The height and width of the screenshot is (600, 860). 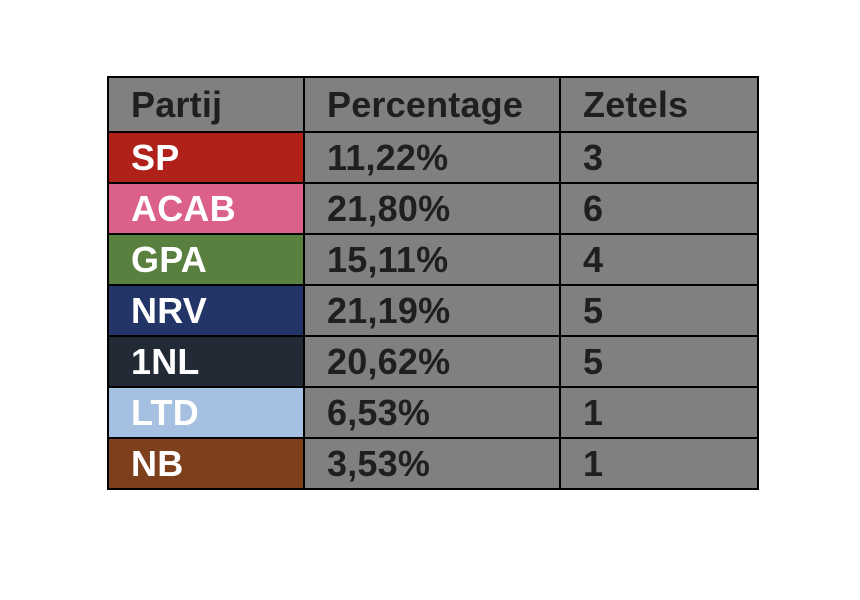 I want to click on table-row: NB 3,53% 1, so click(x=433, y=463).